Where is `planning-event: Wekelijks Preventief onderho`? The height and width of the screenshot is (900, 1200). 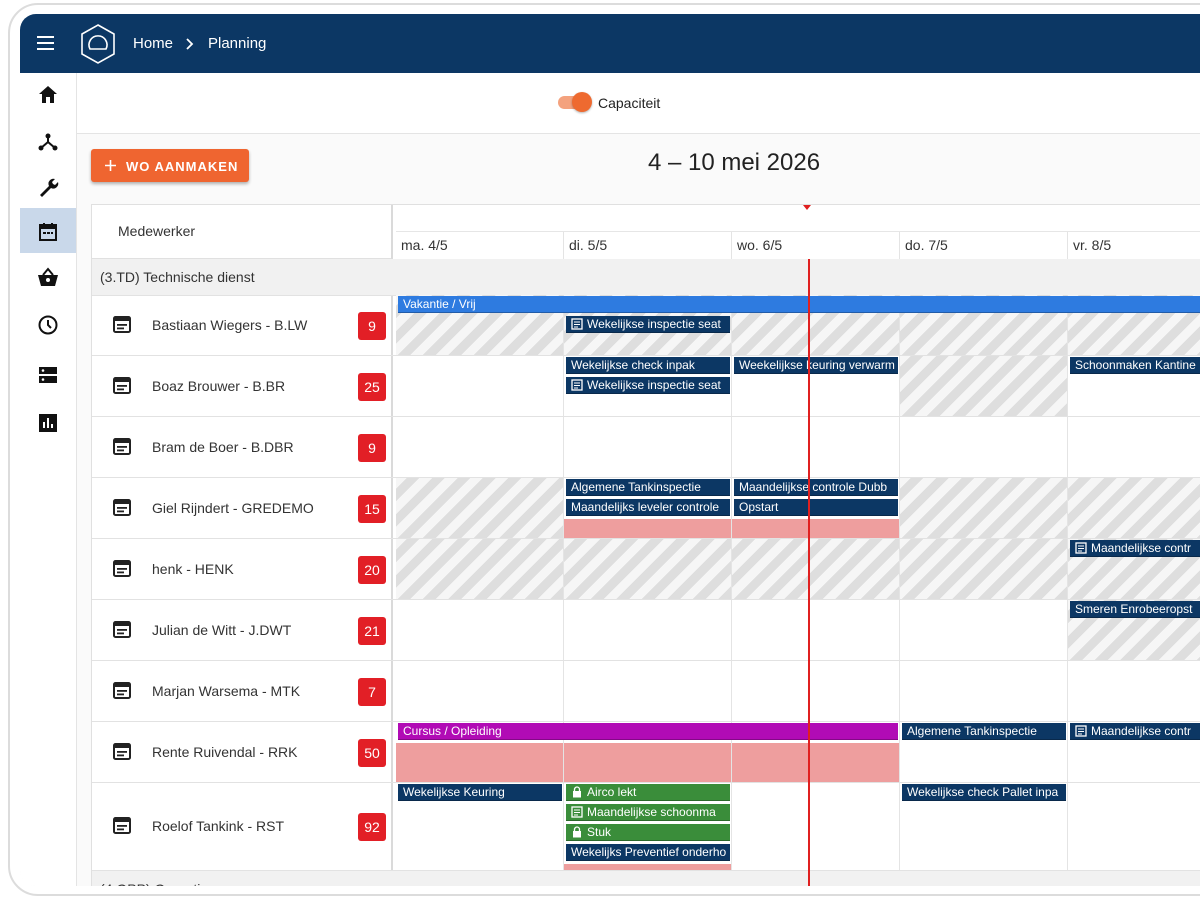
planning-event: Wekelijks Preventief onderho is located at coordinates (648, 852).